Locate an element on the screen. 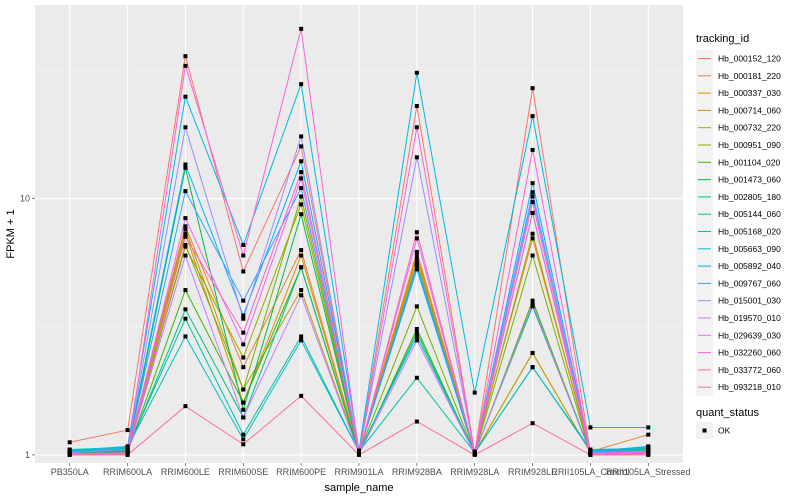 The image size is (800, 500). data-point-Hb_005168_020-RRIM928LE is located at coordinates (532, 367).